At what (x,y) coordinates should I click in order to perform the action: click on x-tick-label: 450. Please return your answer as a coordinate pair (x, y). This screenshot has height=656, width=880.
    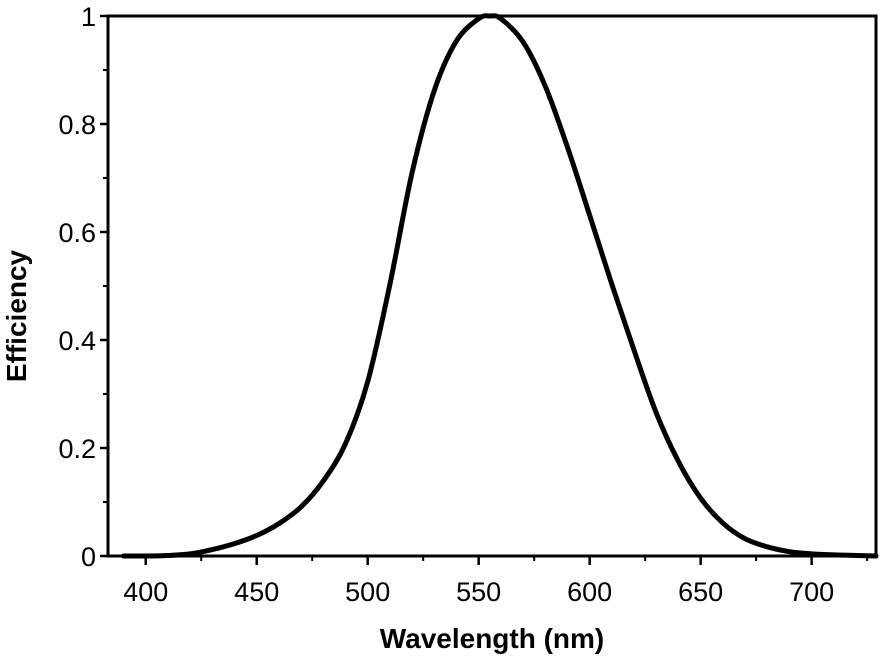
    Looking at the image, I should click on (256, 592).